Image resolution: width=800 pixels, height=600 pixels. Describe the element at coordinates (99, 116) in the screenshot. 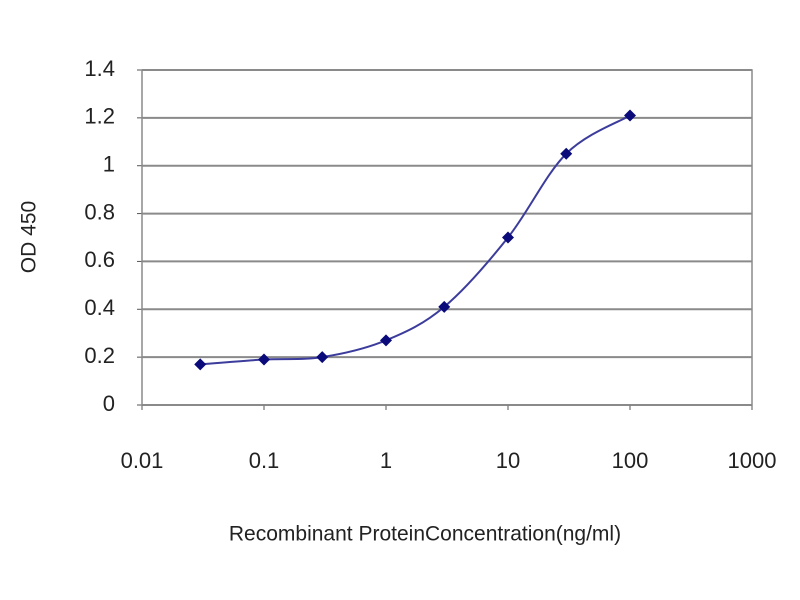

I see `y-tick-label: 1.2` at that location.